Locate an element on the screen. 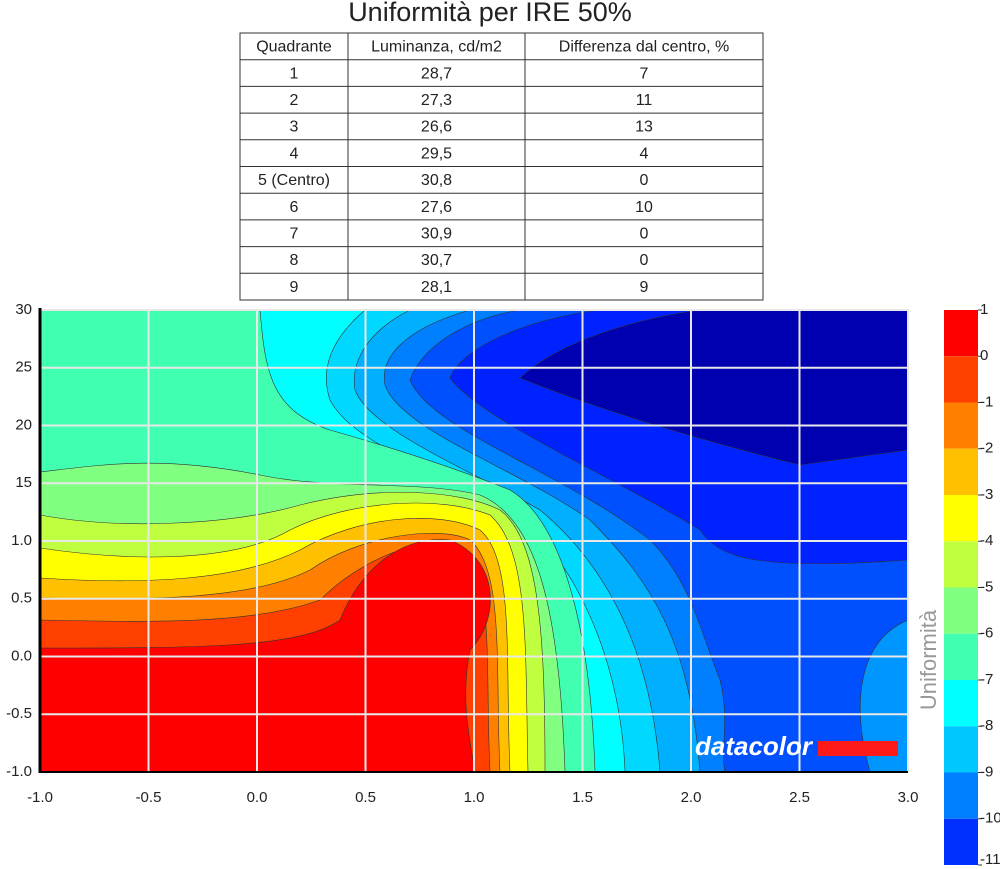 This screenshot has height=869, width=1000. table-cell: 28,1 is located at coordinates (436, 287).